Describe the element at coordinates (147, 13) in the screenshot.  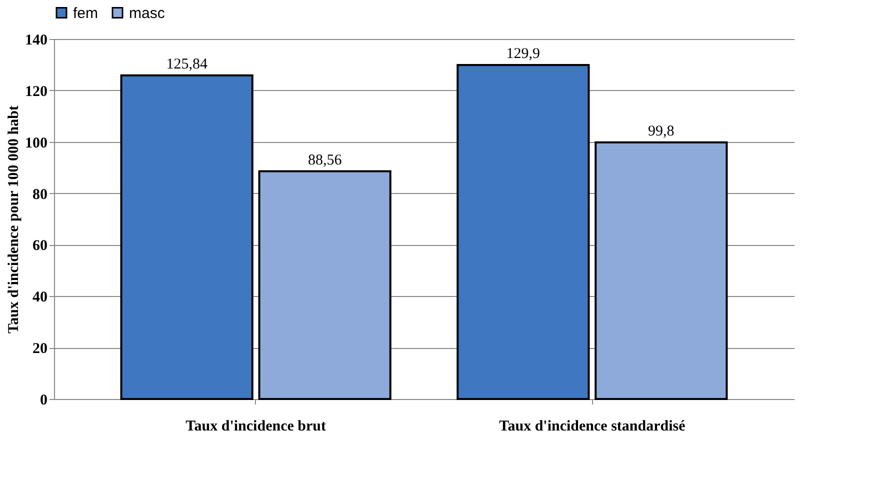
I see `legend-label: masc` at that location.